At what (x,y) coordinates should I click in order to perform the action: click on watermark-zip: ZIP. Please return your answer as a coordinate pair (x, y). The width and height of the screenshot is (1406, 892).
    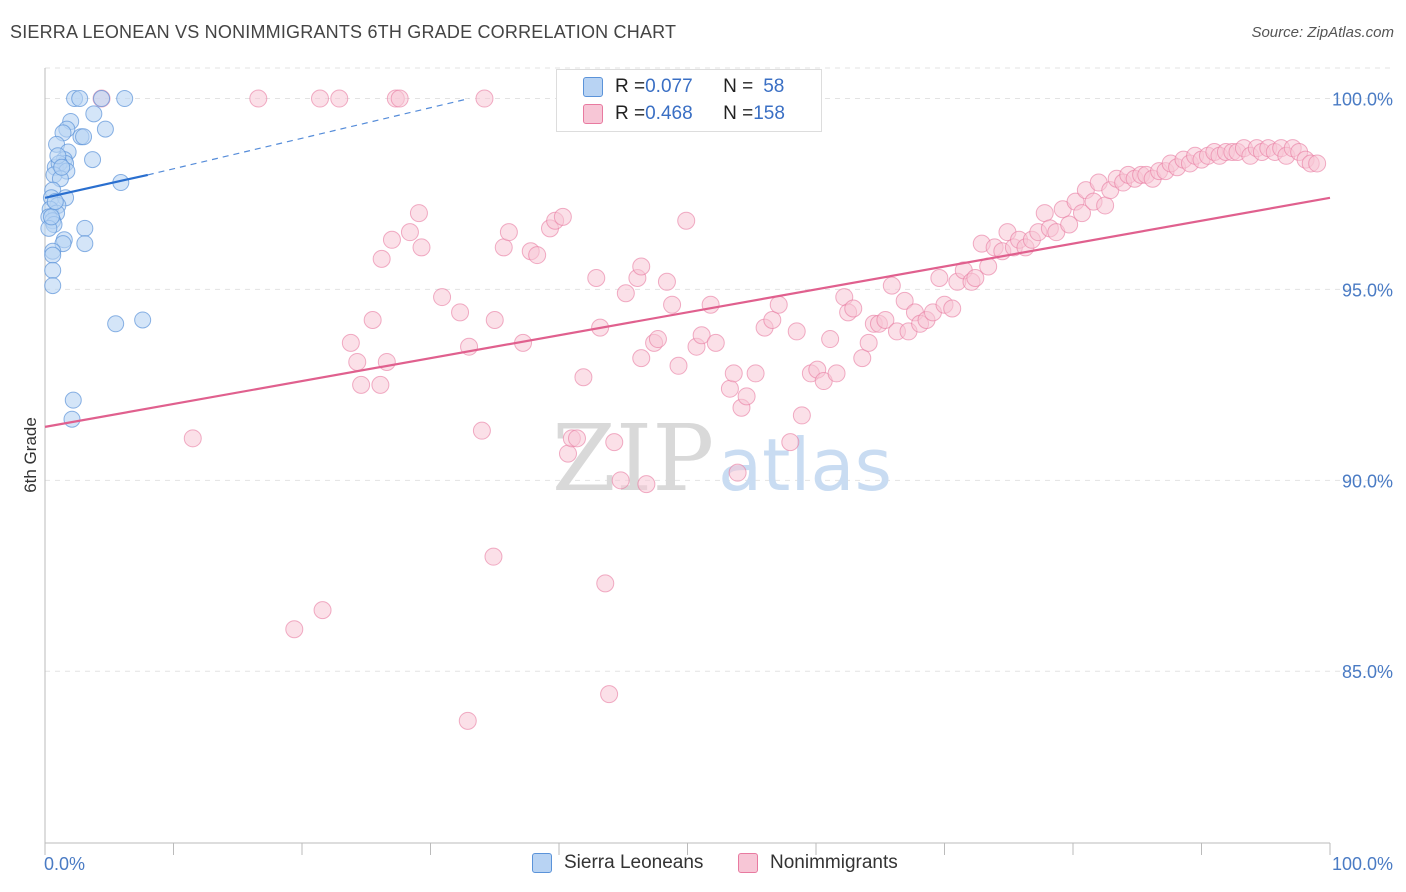
    Looking at the image, I should click on (633, 458).